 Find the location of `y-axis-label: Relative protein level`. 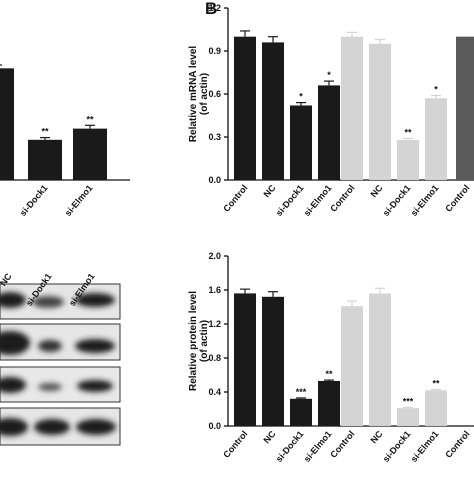

y-axis-label: Relative protein level is located at coordinates (193, 341).